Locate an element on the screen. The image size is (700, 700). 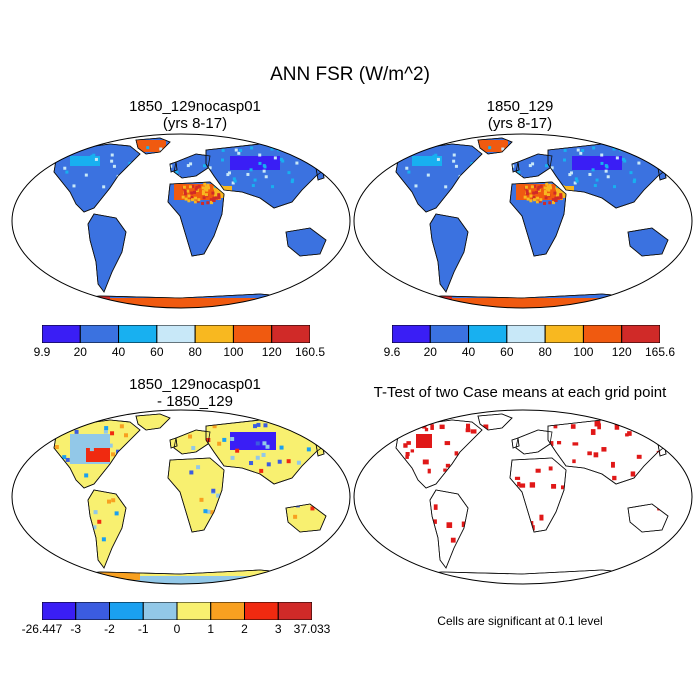
panel-title-case1-line2: (yrs 8-17) is located at coordinates (195, 123).